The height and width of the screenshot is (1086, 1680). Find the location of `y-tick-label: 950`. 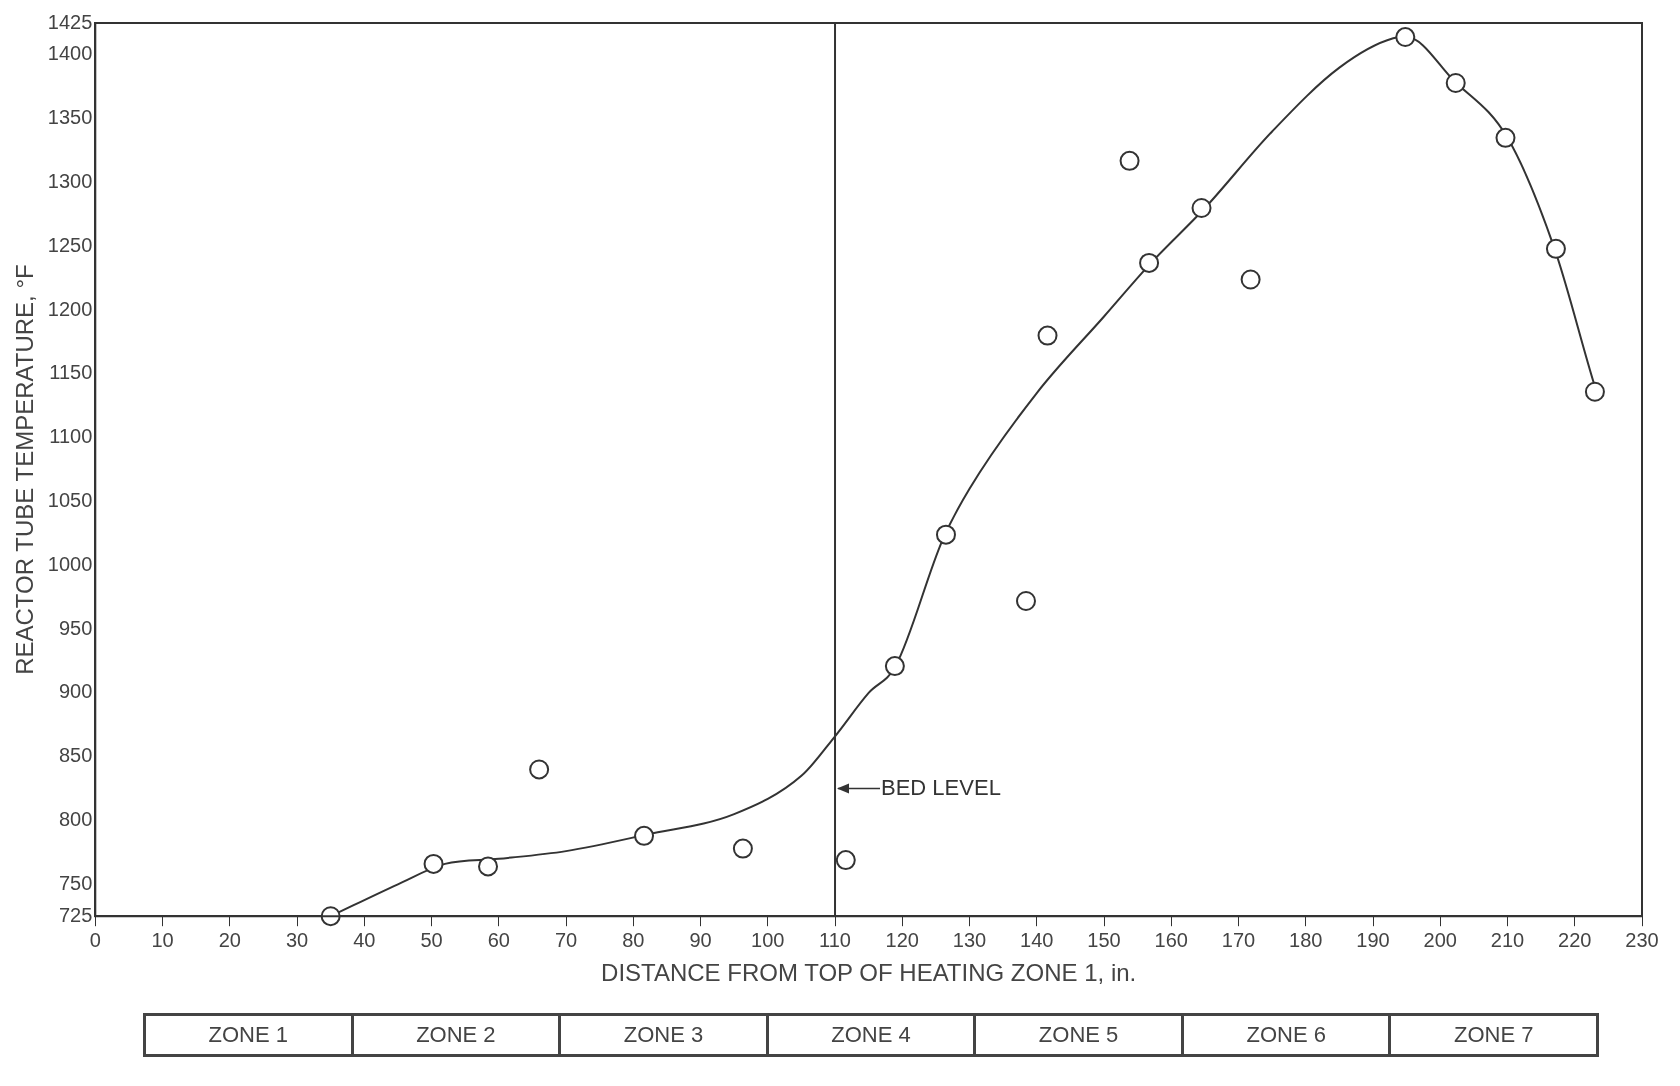

y-tick-label: 950 is located at coordinates (75, 627).